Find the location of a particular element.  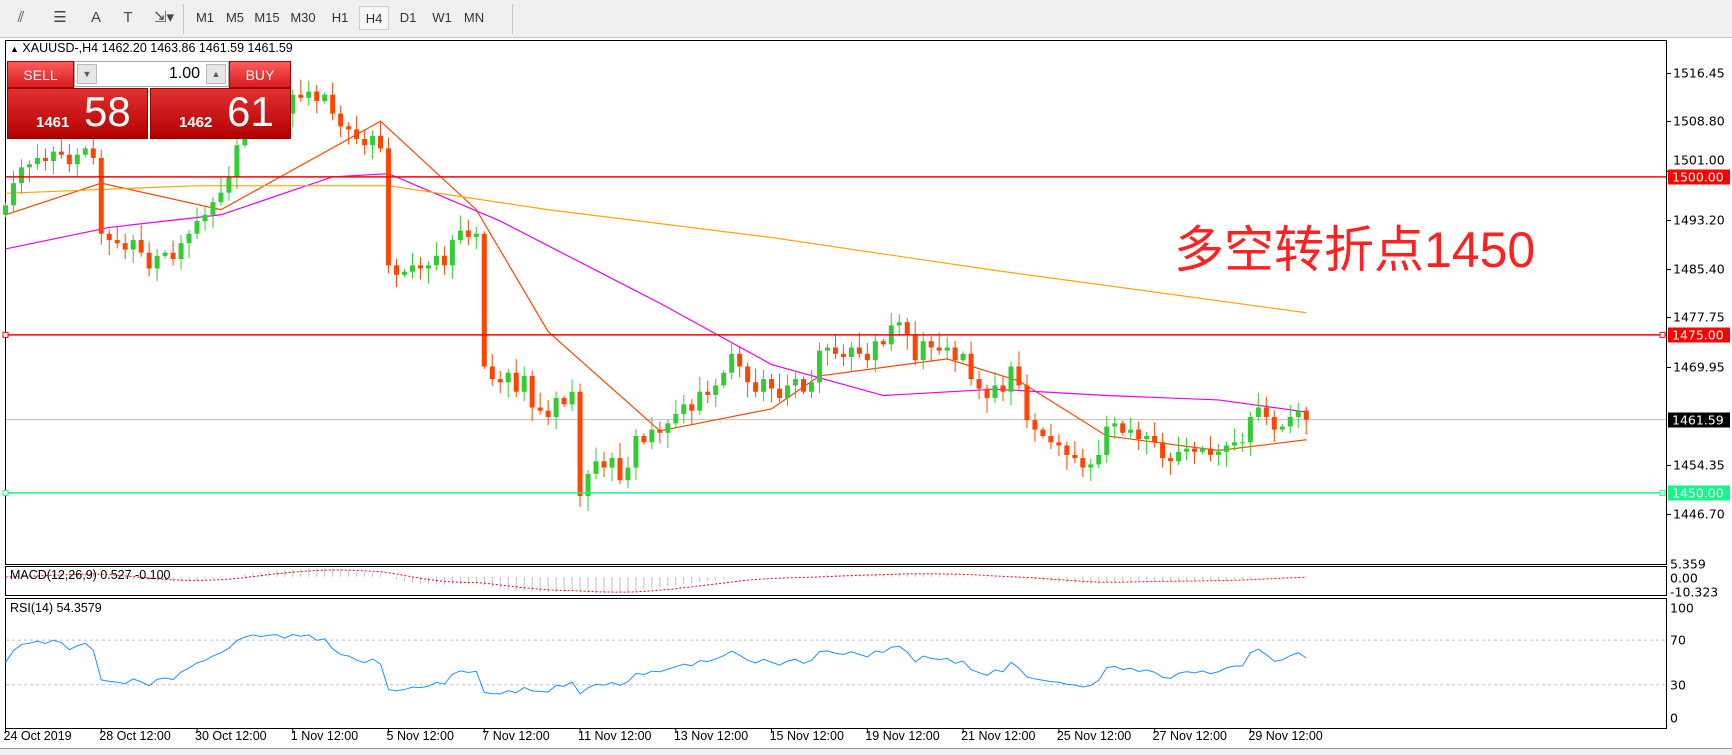

time-axis-label: 25 Nov 12:00 is located at coordinates (1094, 736).